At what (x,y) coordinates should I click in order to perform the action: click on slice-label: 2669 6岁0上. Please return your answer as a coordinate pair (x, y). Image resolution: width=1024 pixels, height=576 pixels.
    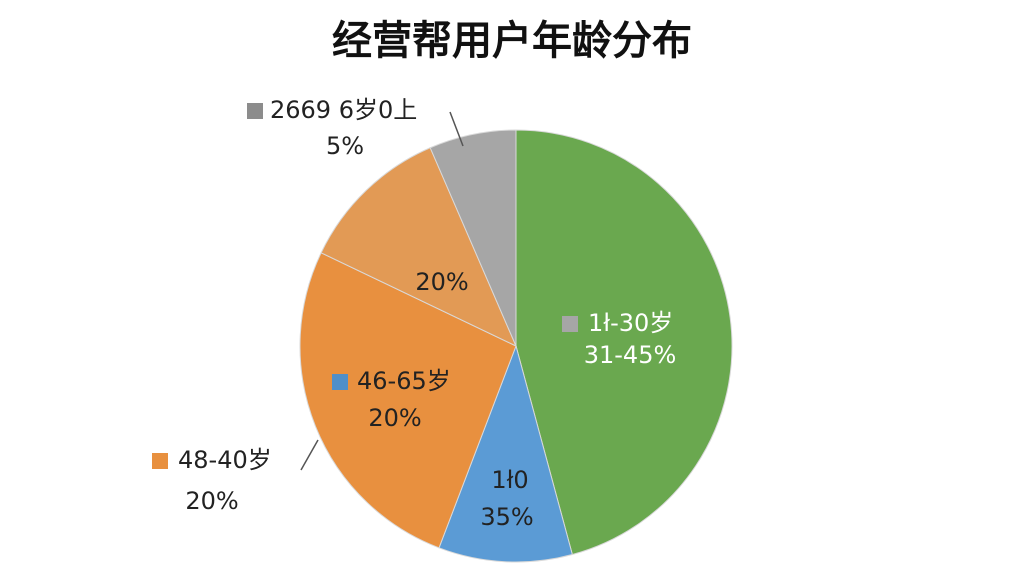
    Looking at the image, I should click on (343, 110).